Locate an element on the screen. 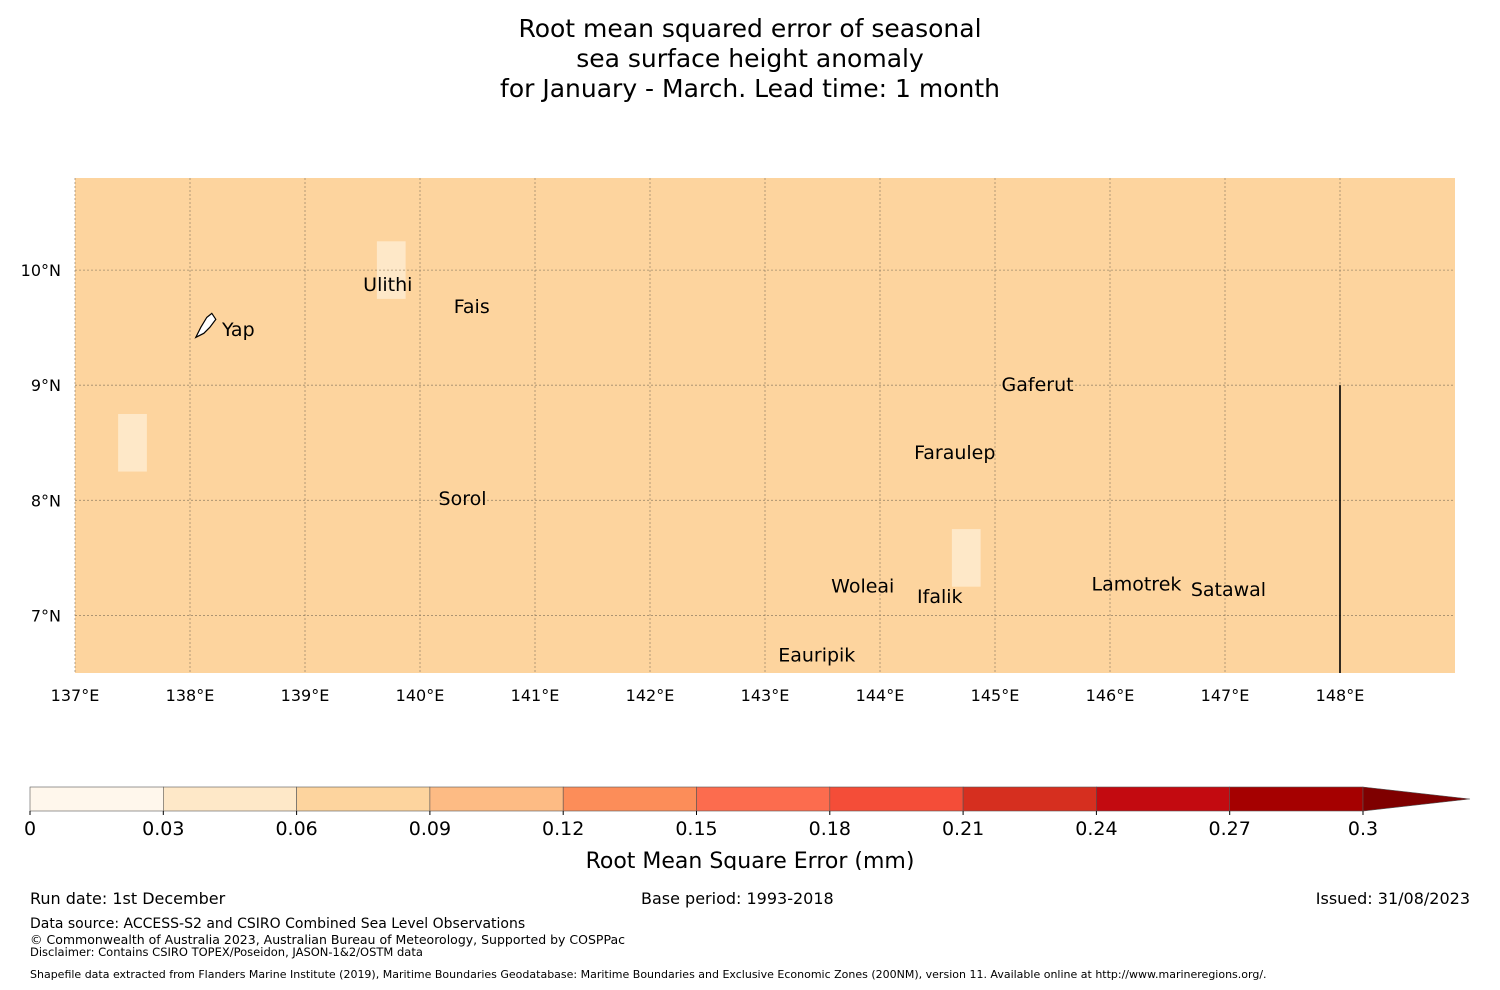  lon-tick-label: 143°E is located at coordinates (765, 695).